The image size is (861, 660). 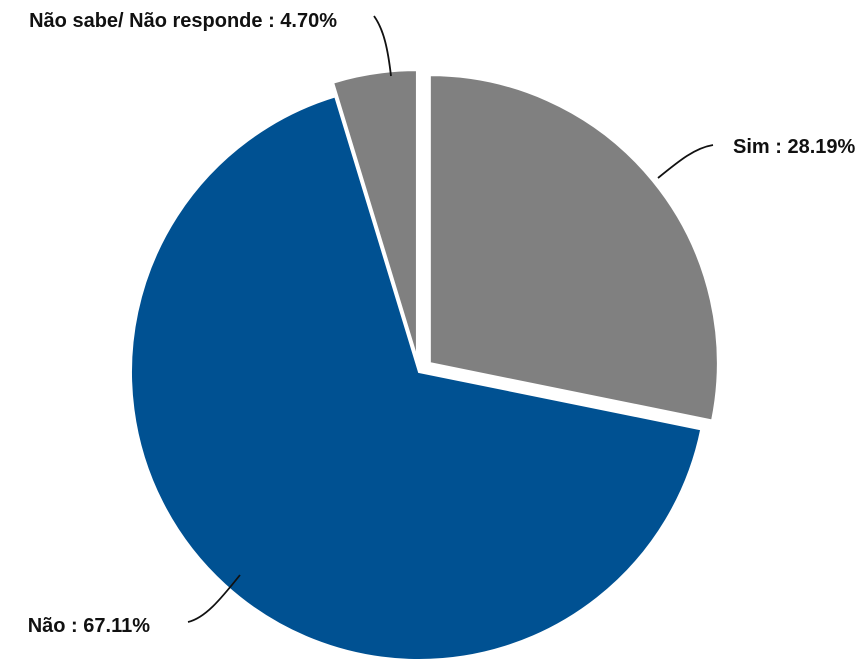 What do you see at coordinates (214, 598) in the screenshot?
I see `leader-line-nao` at bounding box center [214, 598].